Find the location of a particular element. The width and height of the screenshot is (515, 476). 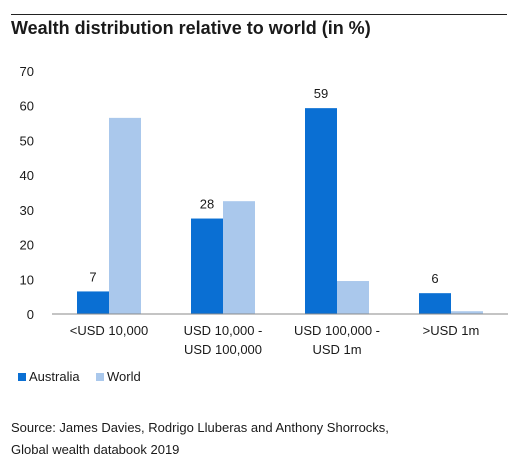

y-tick-label: 0 is located at coordinates (30, 314).